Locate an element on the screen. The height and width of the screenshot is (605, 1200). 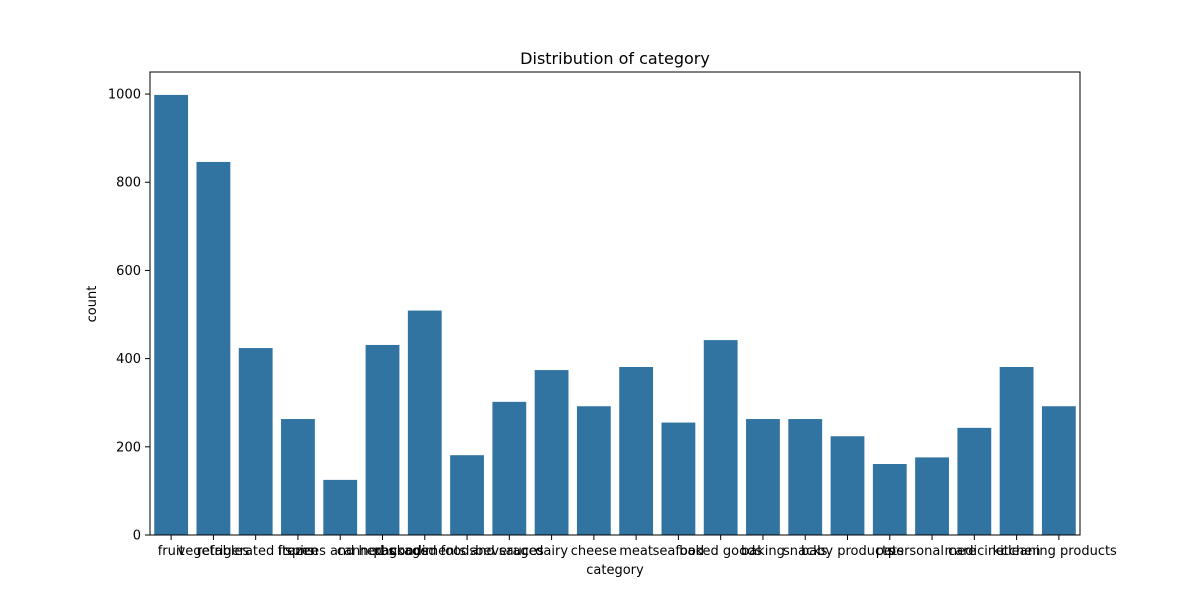
x-tick-label: spices and herbs is located at coordinates (340, 551).